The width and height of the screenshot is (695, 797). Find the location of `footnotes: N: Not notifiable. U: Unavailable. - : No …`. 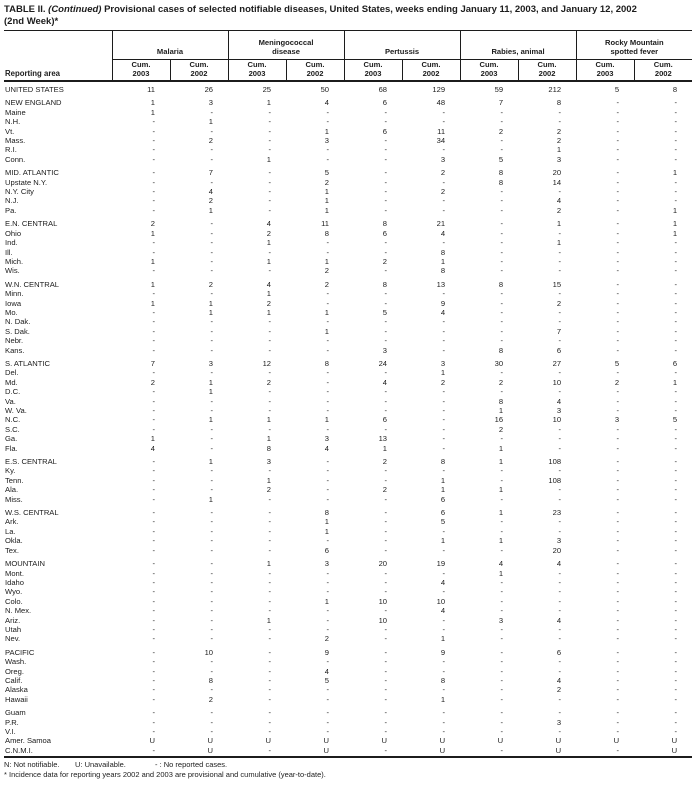

footnotes: N: Not notifiable. U: Unavailable. - : No … is located at coordinates (347, 769).